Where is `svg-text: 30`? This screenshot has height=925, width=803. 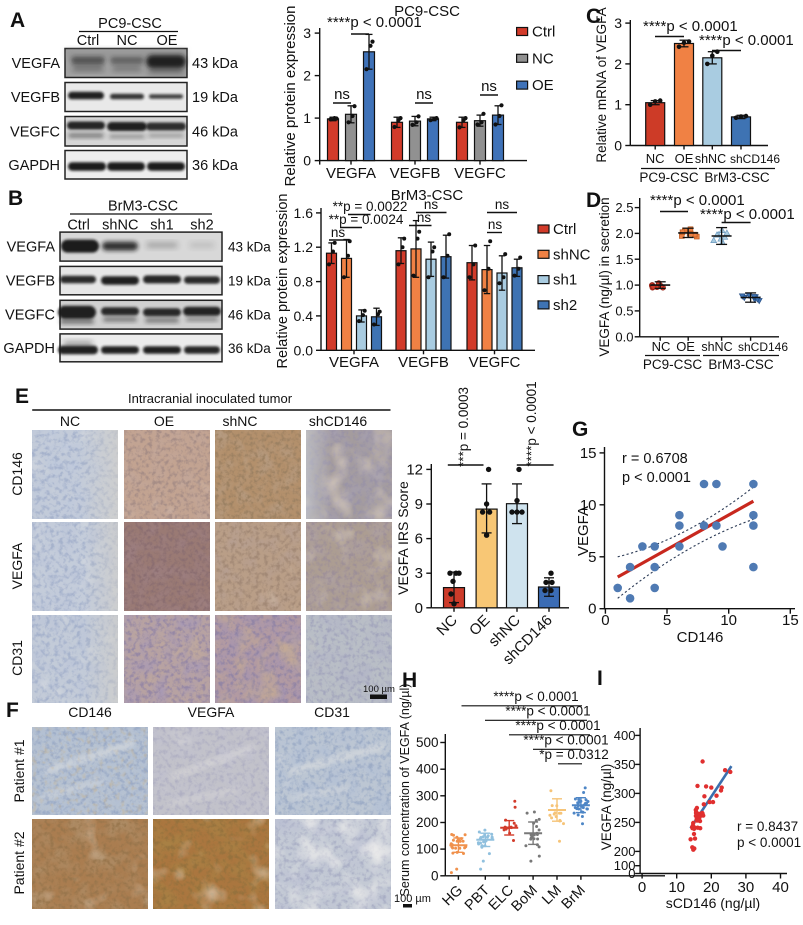
svg-text: 30 is located at coordinates (746, 887).